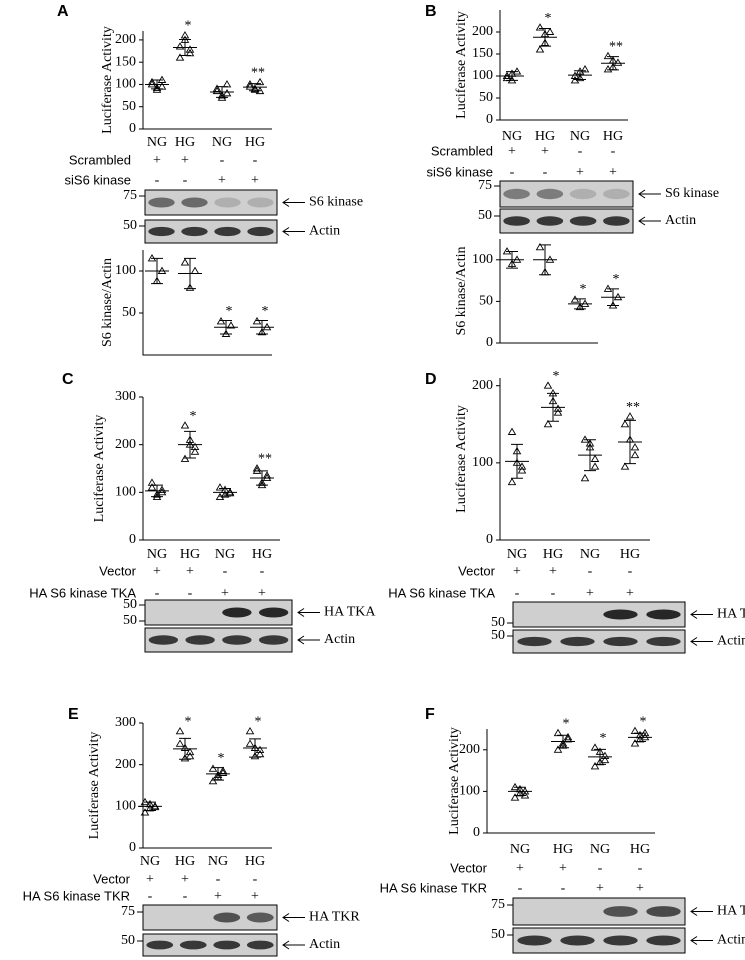  What do you see at coordinates (98, 179) in the screenshot?
I see `condition-label: siS6 kinase` at bounding box center [98, 179].